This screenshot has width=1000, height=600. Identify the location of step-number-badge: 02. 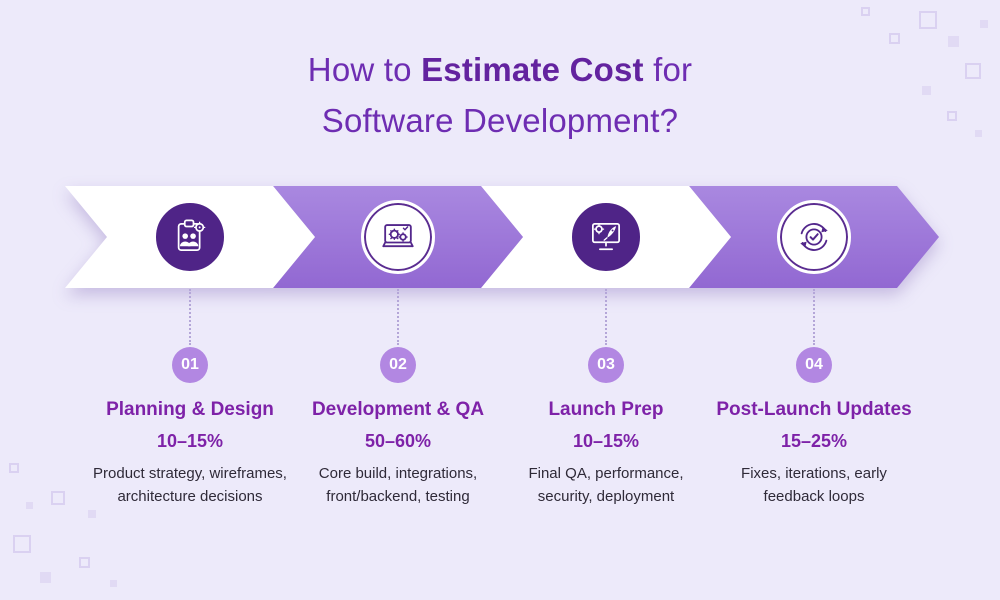
(398, 365).